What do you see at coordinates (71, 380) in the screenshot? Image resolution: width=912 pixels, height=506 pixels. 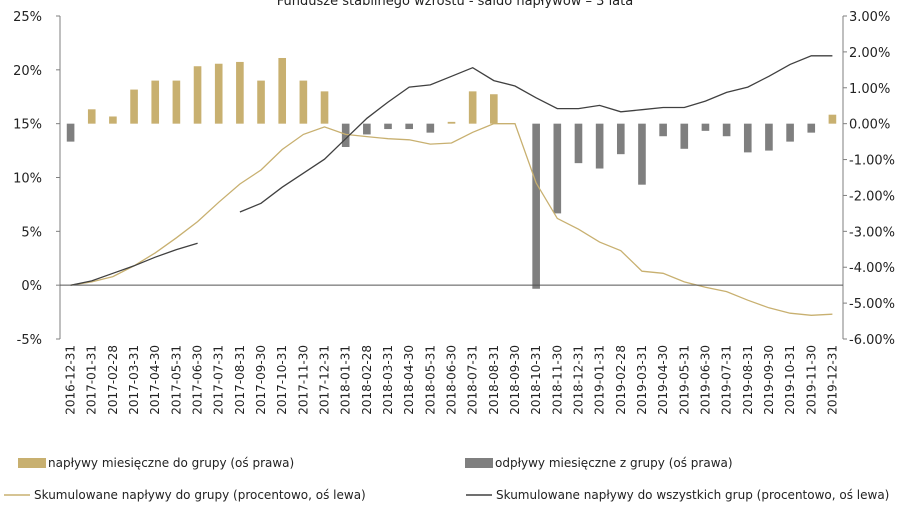 I see `x-tick-label: 2016-12-31` at bounding box center [71, 380].